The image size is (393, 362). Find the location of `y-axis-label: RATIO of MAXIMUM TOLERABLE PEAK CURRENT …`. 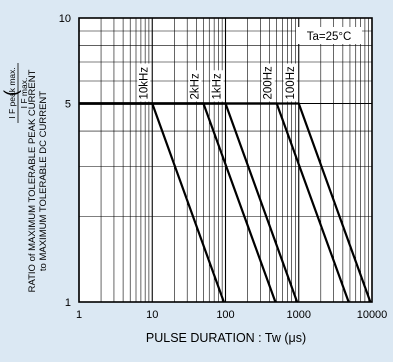

y-axis-label: RATIO of MAXIMUM TOLERABLE PEAK CURRENT … is located at coordinates (38, 180).